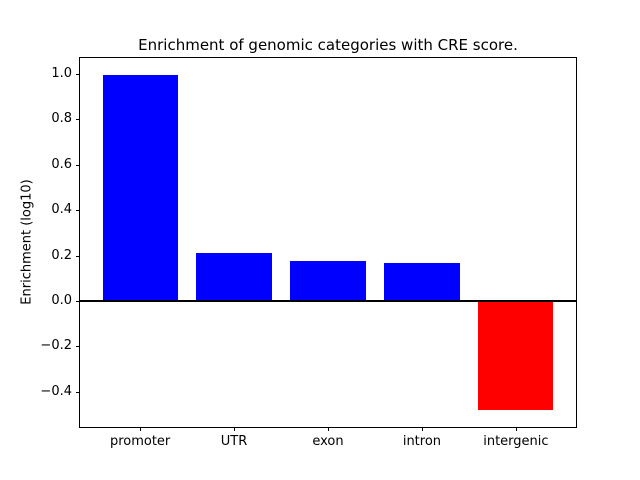 This screenshot has width=640, height=480. I want to click on x-tick-label-exon: exon, so click(328, 441).